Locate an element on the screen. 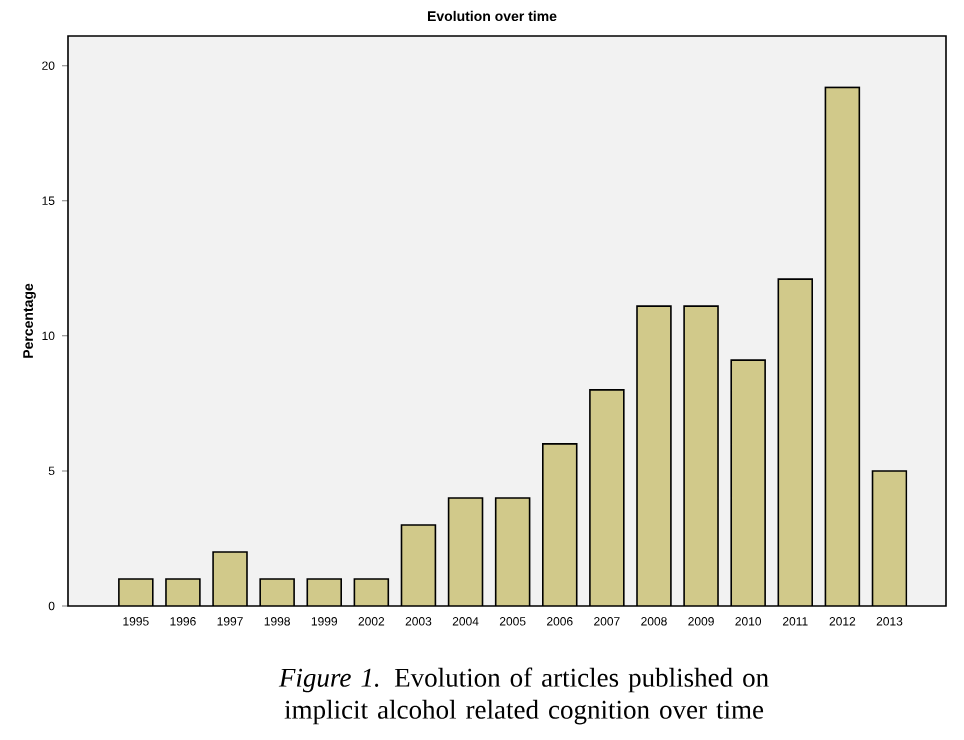 Image resolution: width=964 pixels, height=740 pixels. text: Figure 1. Evolution of articles published on implicit alcohol related cognition over time is located at coordinates (523, 696).